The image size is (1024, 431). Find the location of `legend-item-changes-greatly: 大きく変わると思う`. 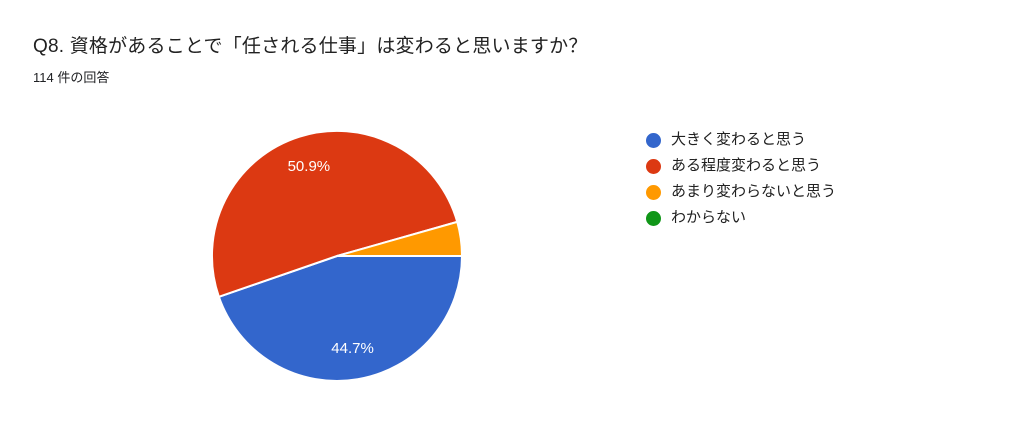

legend-item-changes-greatly: 大きく変わると思う is located at coordinates (741, 140).